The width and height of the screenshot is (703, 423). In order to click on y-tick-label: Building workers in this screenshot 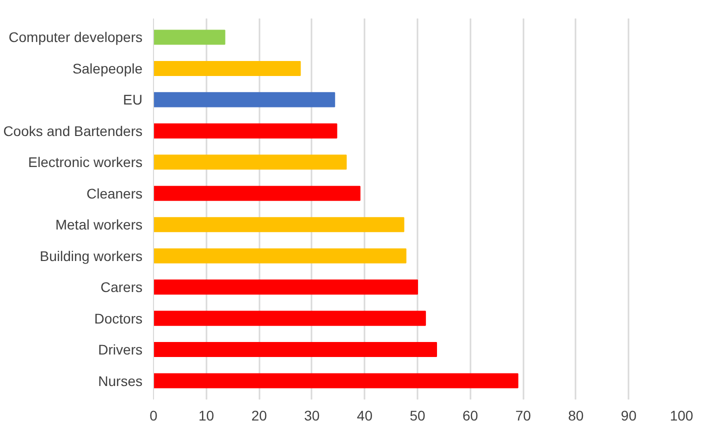, I will do `click(91, 256)`.